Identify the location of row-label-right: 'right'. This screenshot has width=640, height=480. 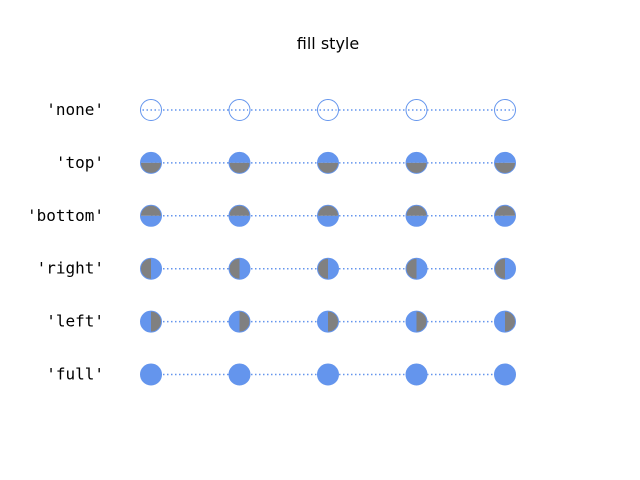
(70, 268).